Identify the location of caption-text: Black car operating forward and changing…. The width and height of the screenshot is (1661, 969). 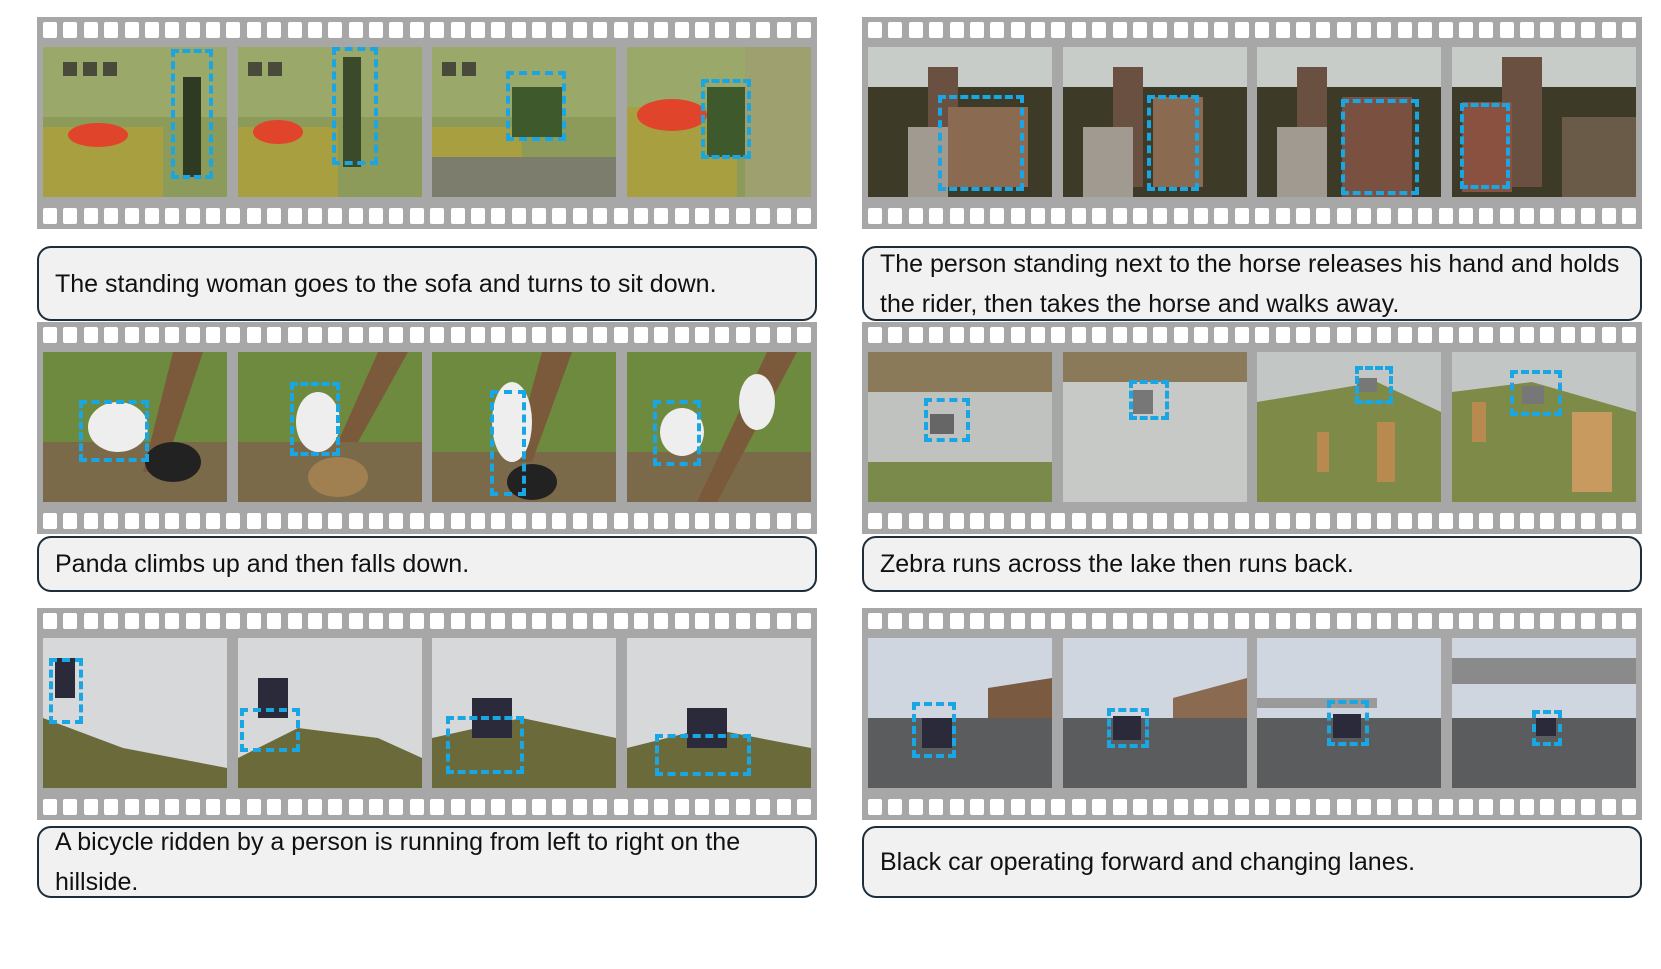
(1148, 862).